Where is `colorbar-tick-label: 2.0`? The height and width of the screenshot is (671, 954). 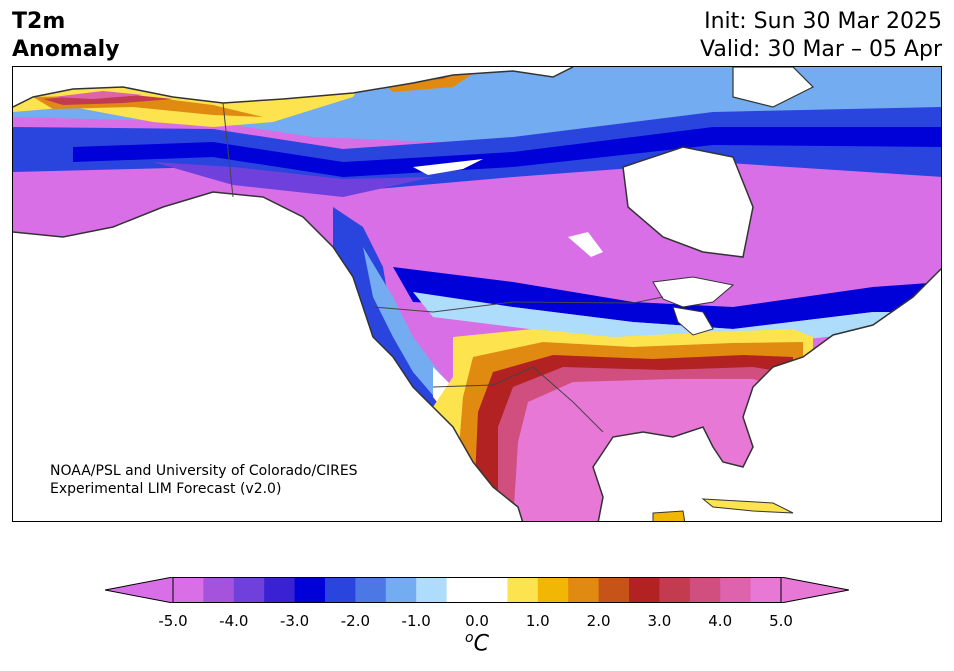 colorbar-tick-label: 2.0 is located at coordinates (598, 621).